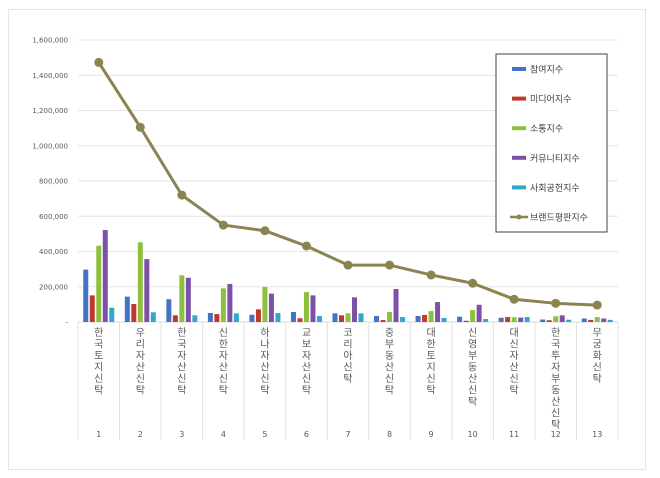 Image resolution: width=660 pixels, height=478 pixels. I want to click on svg-text: 하, so click(264, 332).